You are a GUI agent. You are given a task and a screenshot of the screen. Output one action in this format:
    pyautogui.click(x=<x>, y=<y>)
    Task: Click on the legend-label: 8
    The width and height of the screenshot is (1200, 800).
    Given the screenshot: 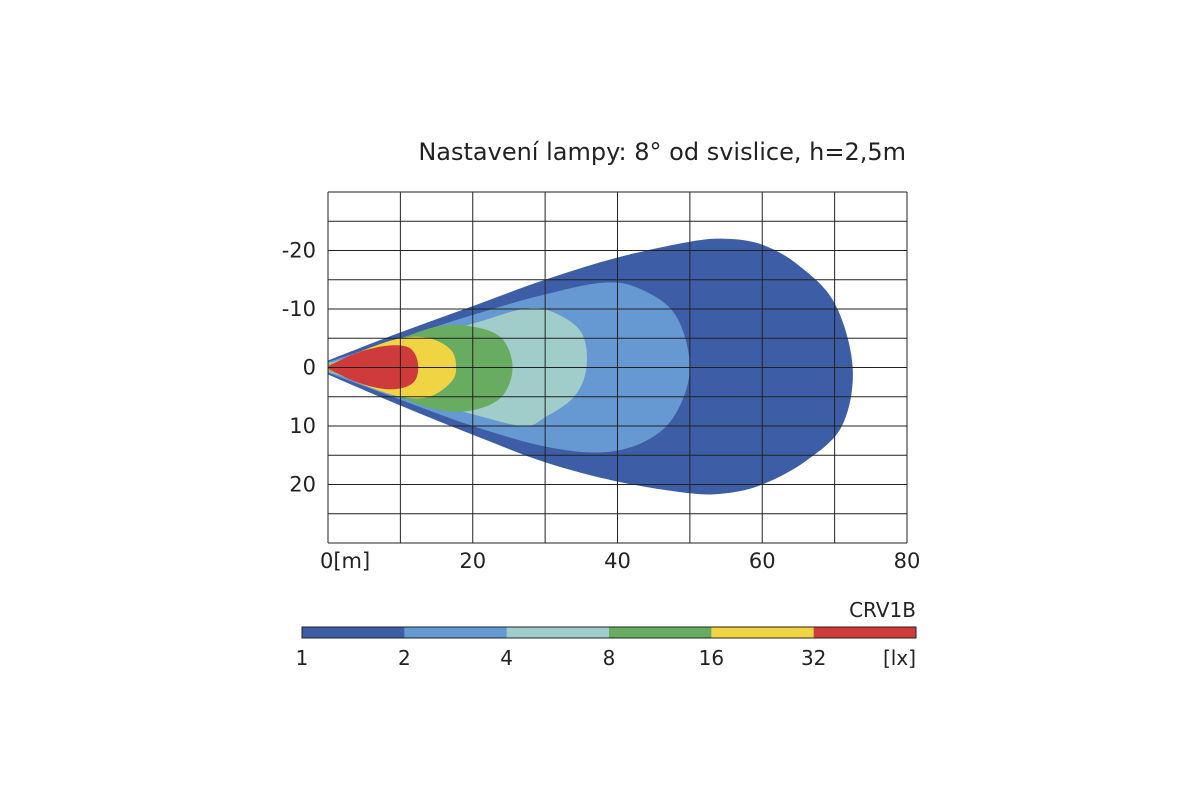 What is the action you would take?
    pyautogui.click(x=609, y=658)
    